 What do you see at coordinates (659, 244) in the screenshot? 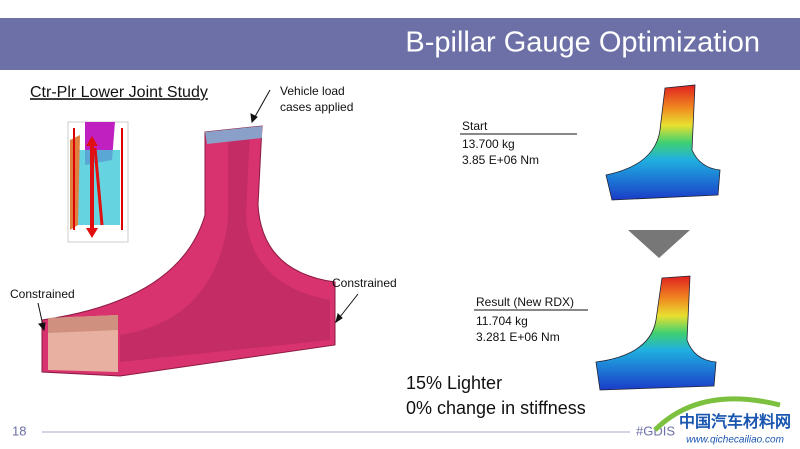
I see `down-arrow` at bounding box center [659, 244].